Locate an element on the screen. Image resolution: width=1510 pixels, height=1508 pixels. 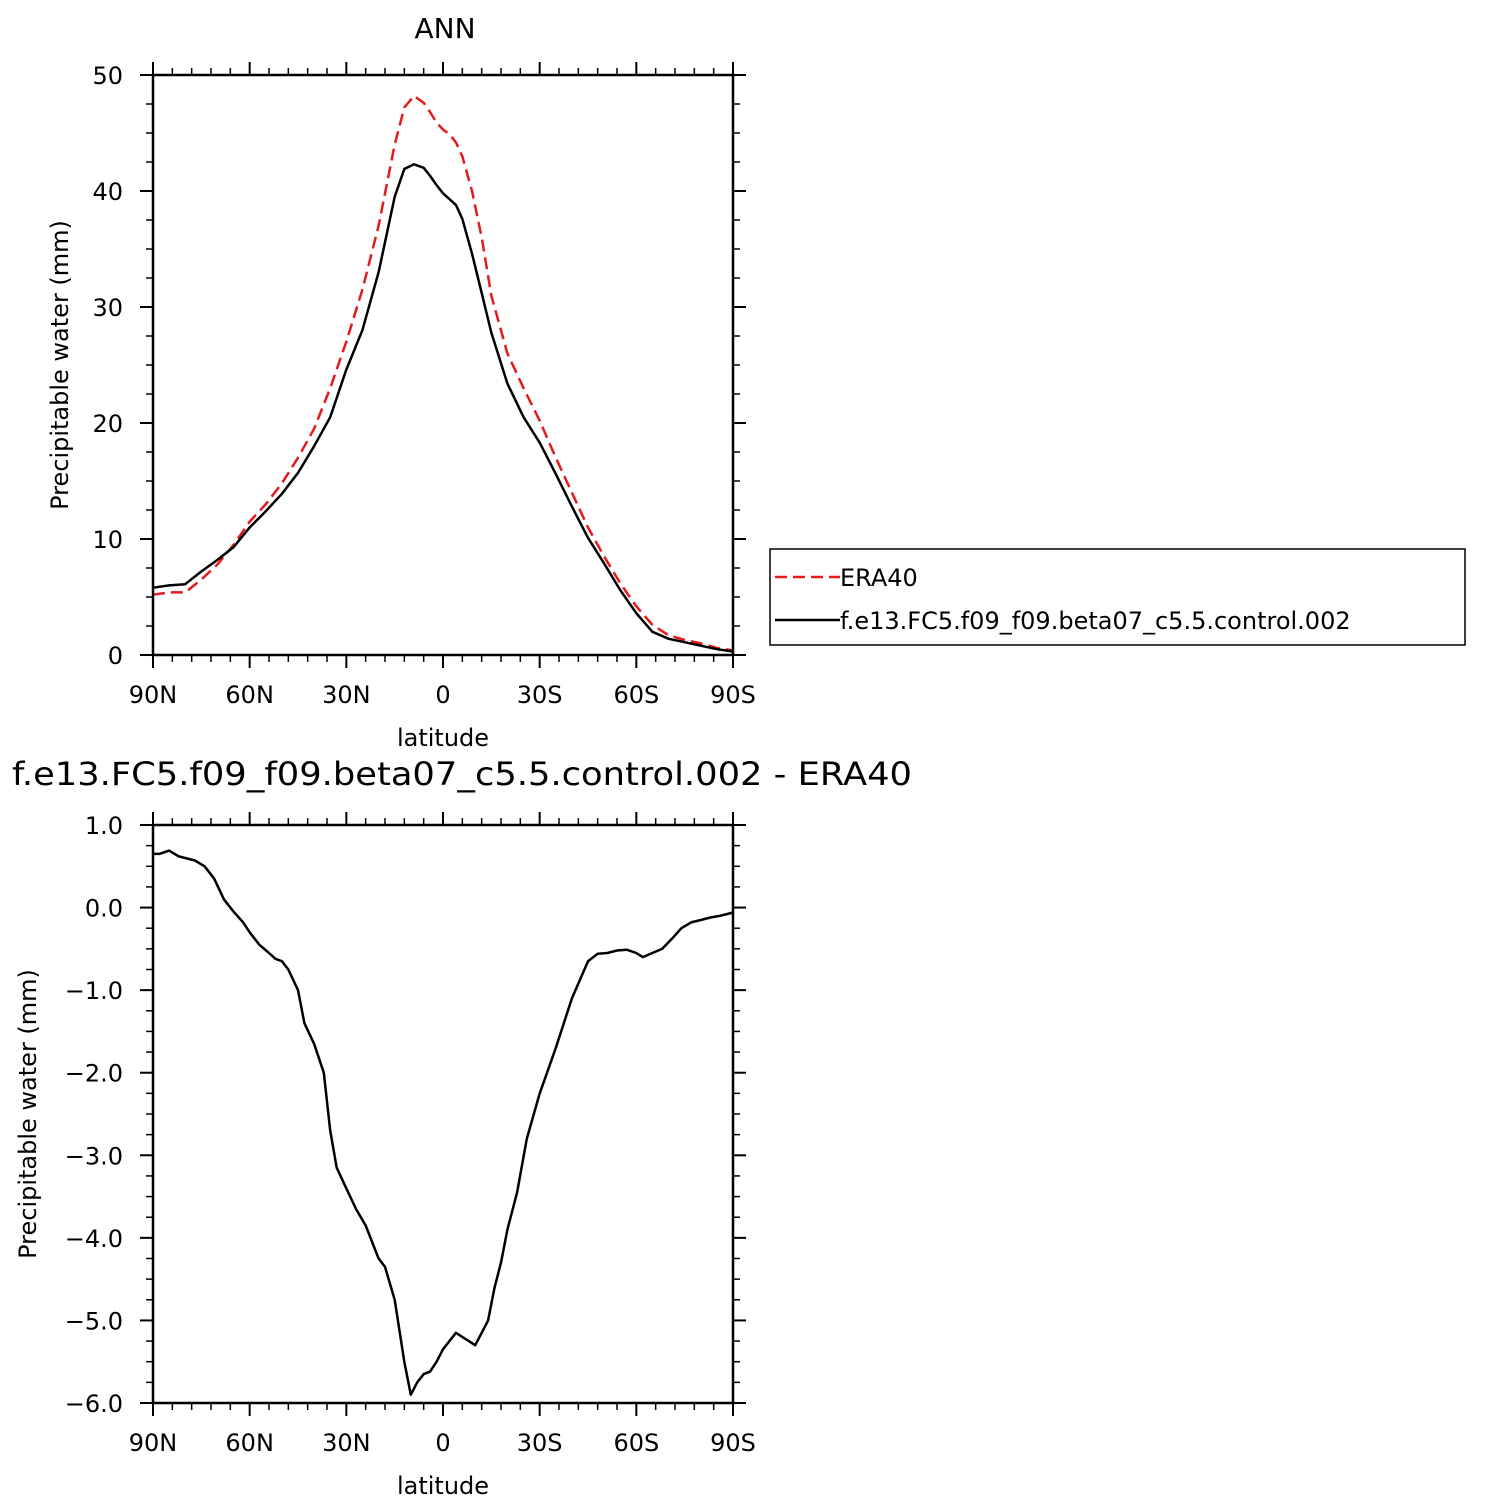
y-tick-label: −6.0 is located at coordinates (94, 1404).